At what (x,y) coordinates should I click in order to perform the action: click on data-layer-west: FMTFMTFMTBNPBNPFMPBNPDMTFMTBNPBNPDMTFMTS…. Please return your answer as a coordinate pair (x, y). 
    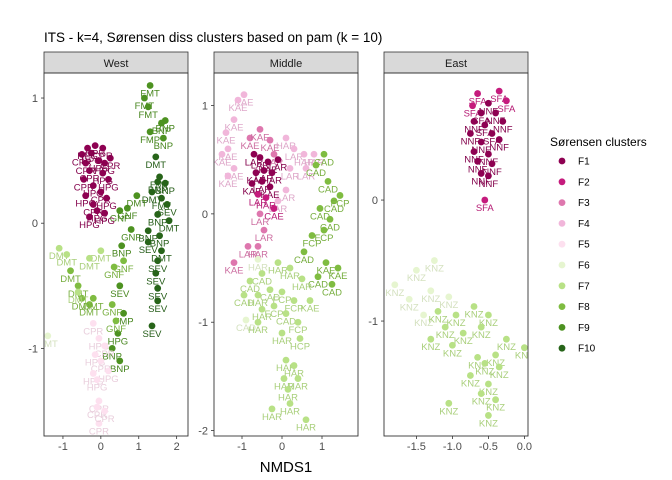
    Looking at the image, I should click on (112, 259).